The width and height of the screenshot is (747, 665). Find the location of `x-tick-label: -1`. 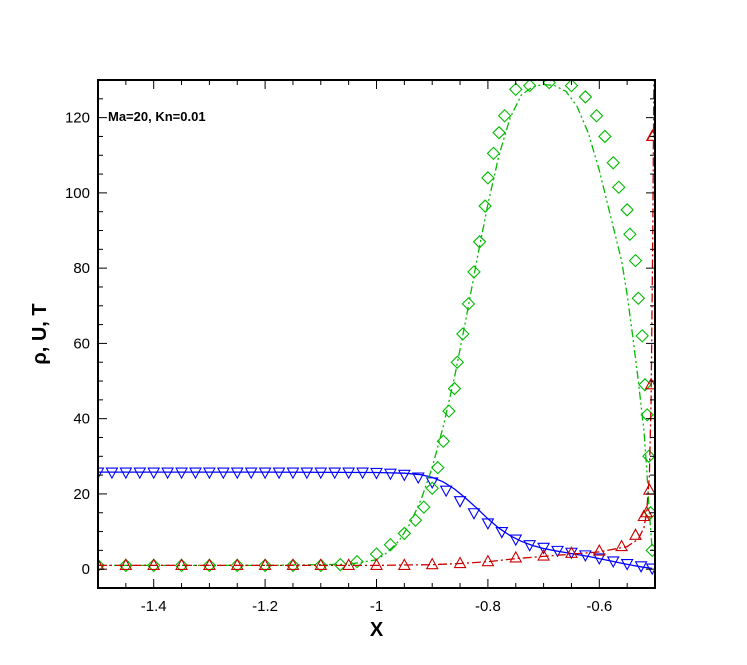

x-tick-label: -1 is located at coordinates (376, 606).